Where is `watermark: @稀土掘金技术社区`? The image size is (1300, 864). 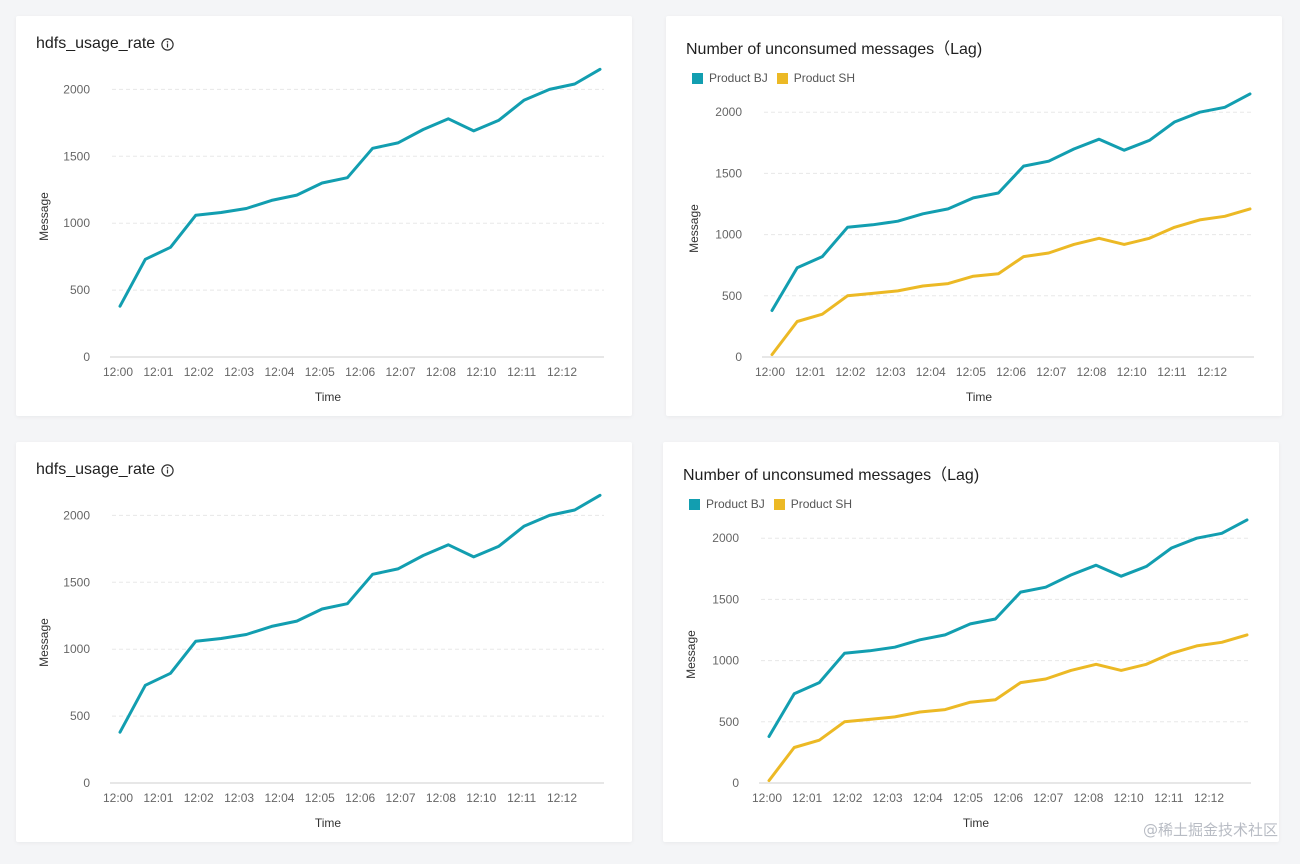
watermark: @稀土掘金技术社区 is located at coordinates (1210, 830).